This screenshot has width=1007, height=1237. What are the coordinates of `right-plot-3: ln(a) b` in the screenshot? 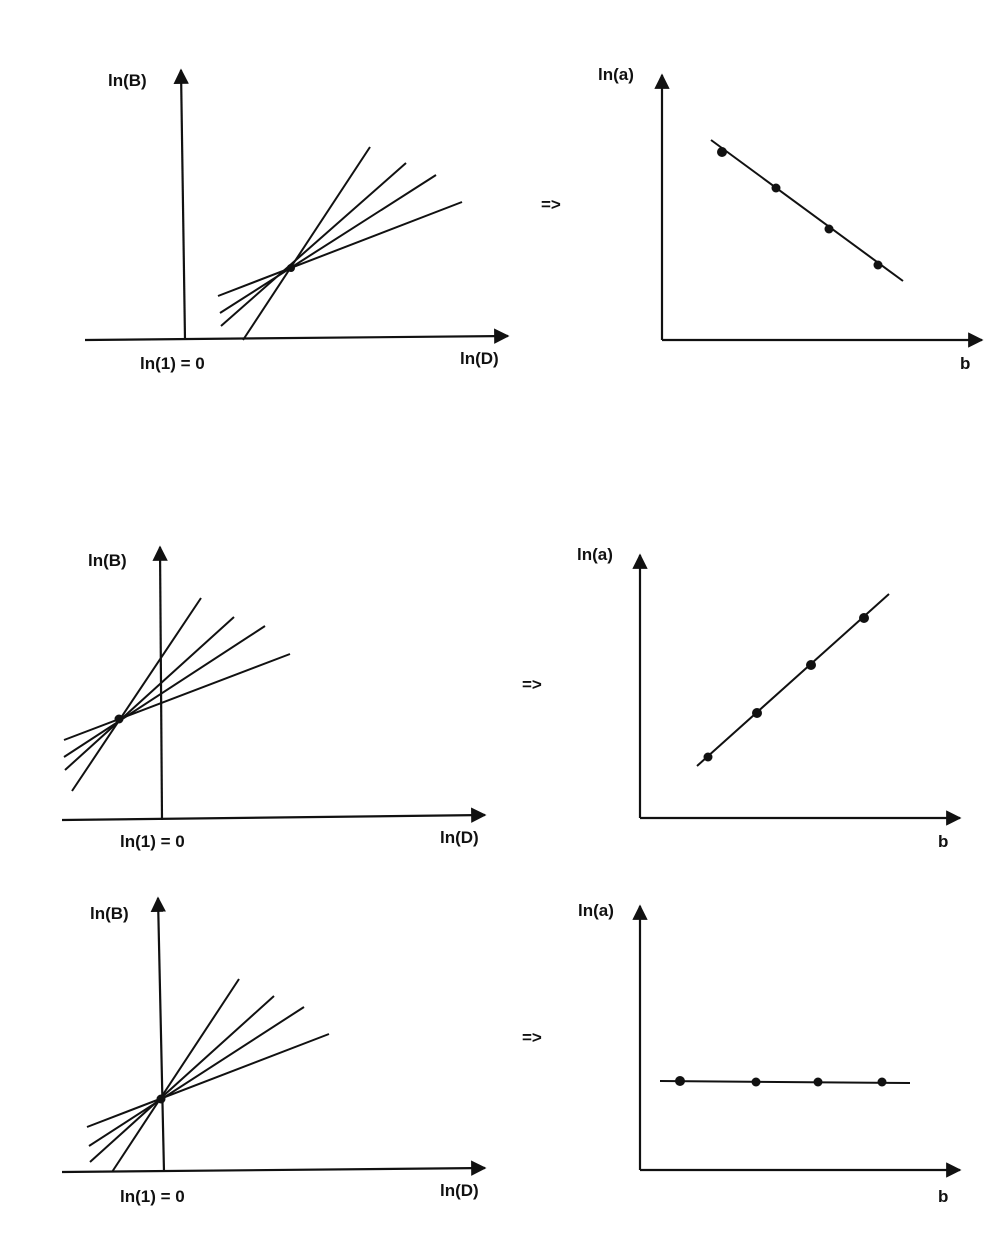 It's located at (769, 1053).